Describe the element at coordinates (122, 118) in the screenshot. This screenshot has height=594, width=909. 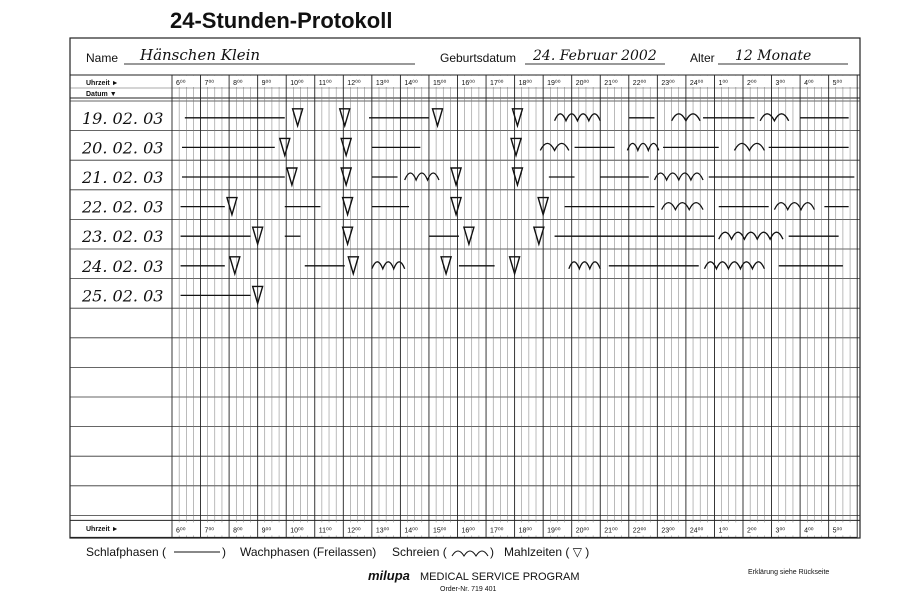
I see `date: 19. 02. 03` at that location.